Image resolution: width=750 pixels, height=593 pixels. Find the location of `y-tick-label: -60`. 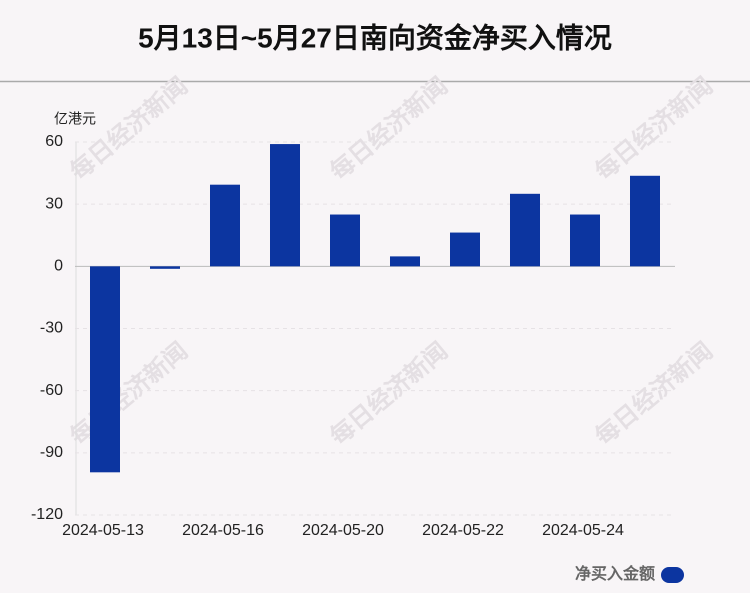

y-tick-label: -60 is located at coordinates (51, 390).